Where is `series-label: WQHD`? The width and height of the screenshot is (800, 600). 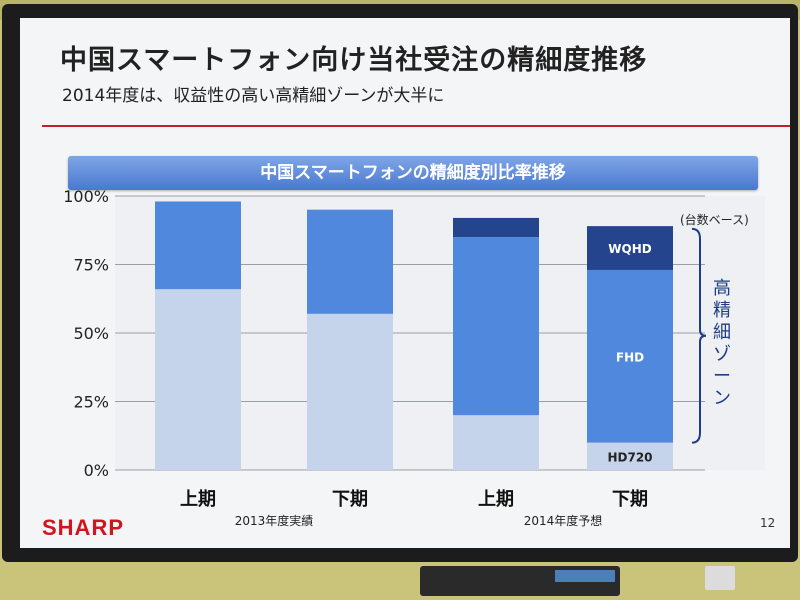 series-label: WQHD is located at coordinates (629, 249).